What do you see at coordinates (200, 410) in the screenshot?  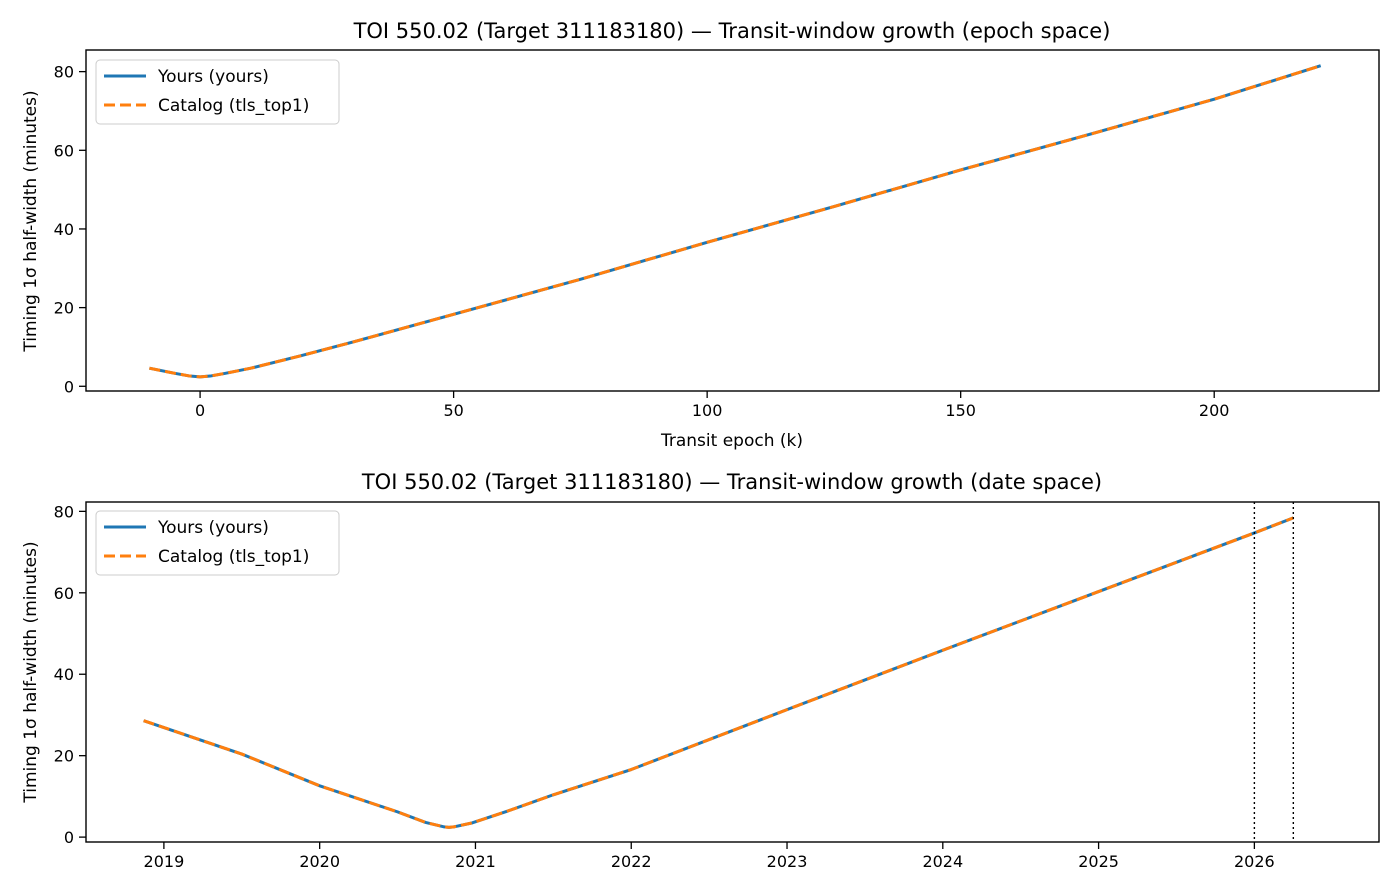 I see `x-tick-label: 0` at bounding box center [200, 410].